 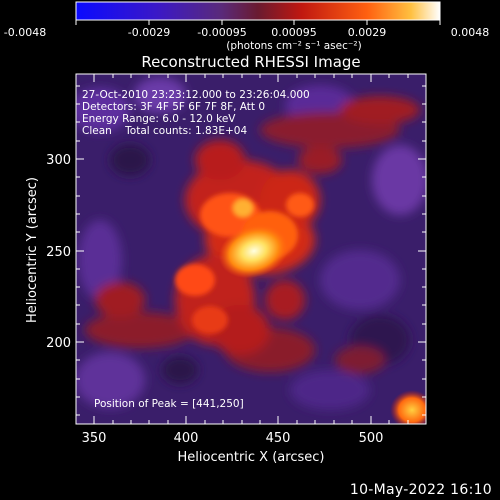 What do you see at coordinates (420, 490) in the screenshot?
I see `footer-timestamp: 10-May-2022 16:10` at bounding box center [420, 490].